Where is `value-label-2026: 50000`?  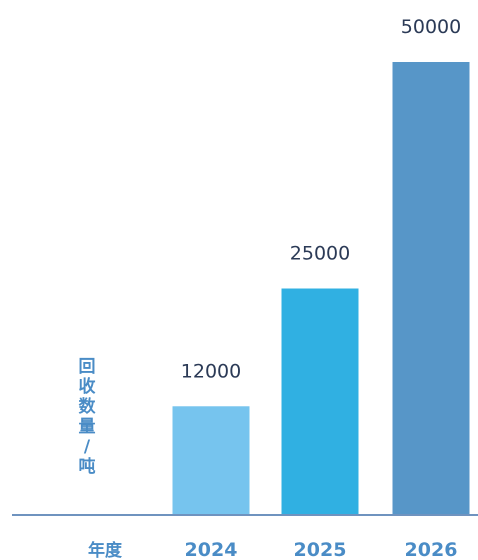
value-label-2026: 50000 is located at coordinates (431, 27).